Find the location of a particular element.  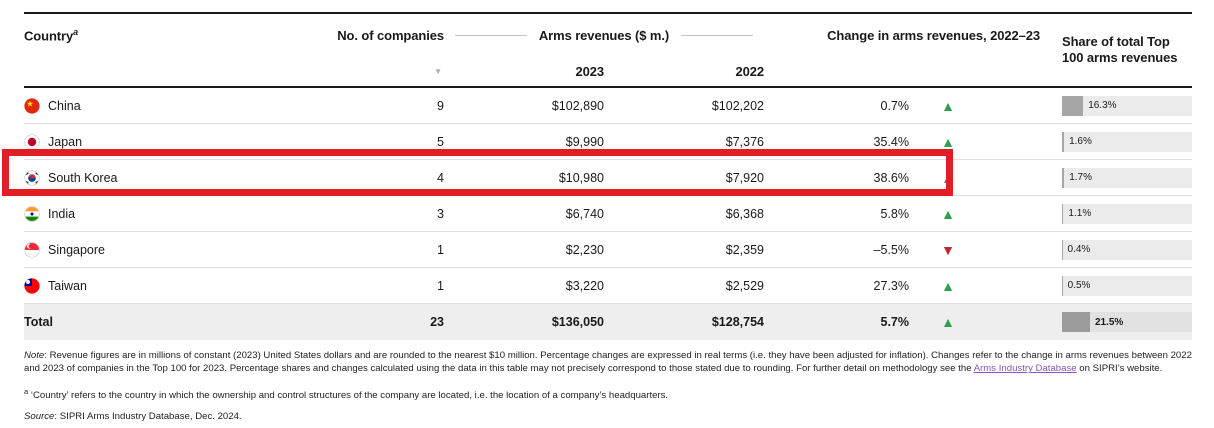

table-row: Taiwan 1 $3,220 $2,529 27.3% ▲ 0.5% is located at coordinates (608, 285).